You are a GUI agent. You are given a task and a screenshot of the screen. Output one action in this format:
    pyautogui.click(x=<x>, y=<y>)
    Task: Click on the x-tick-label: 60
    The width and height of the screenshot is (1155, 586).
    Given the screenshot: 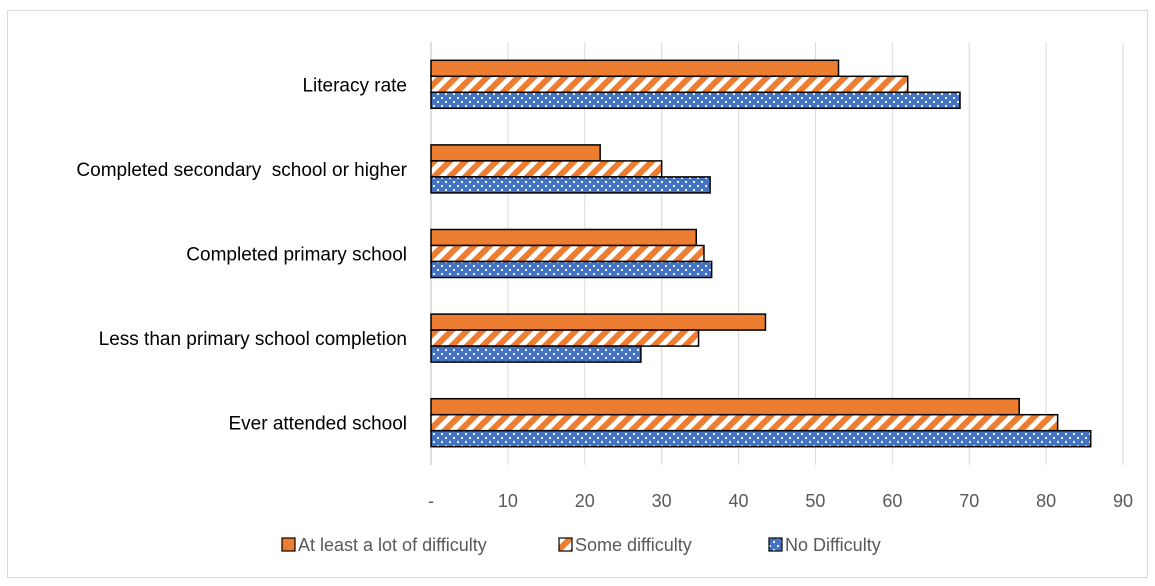 What is the action you would take?
    pyautogui.click(x=892, y=501)
    